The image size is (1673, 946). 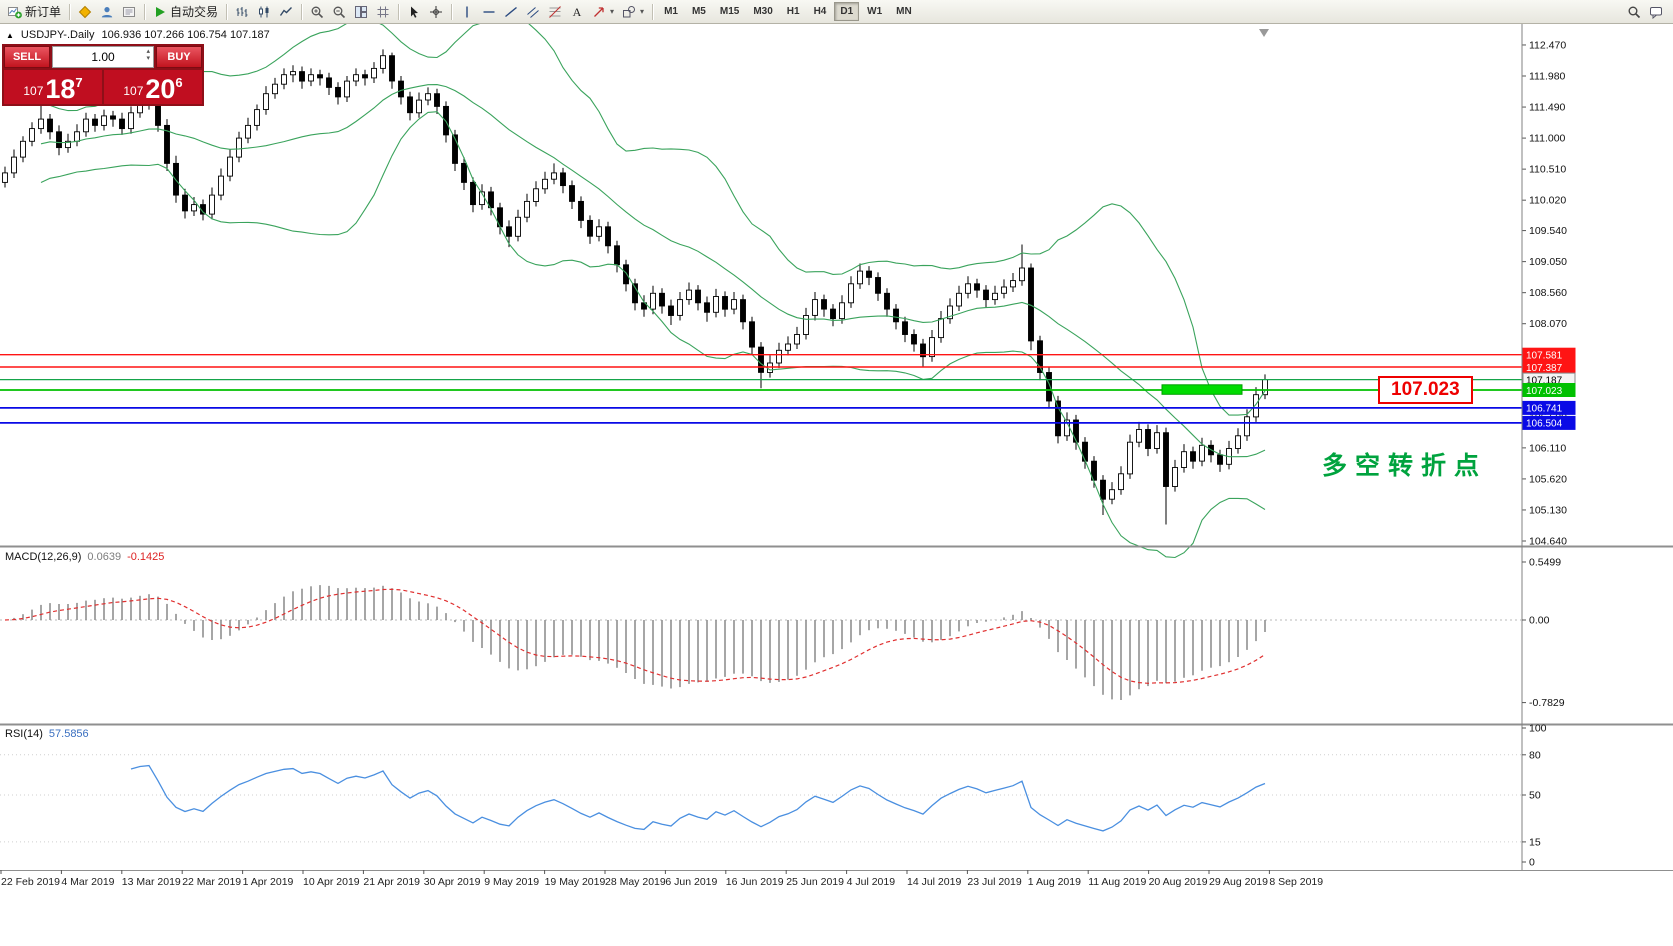 I want to click on candlestick-chart-button, so click(x=264, y=12).